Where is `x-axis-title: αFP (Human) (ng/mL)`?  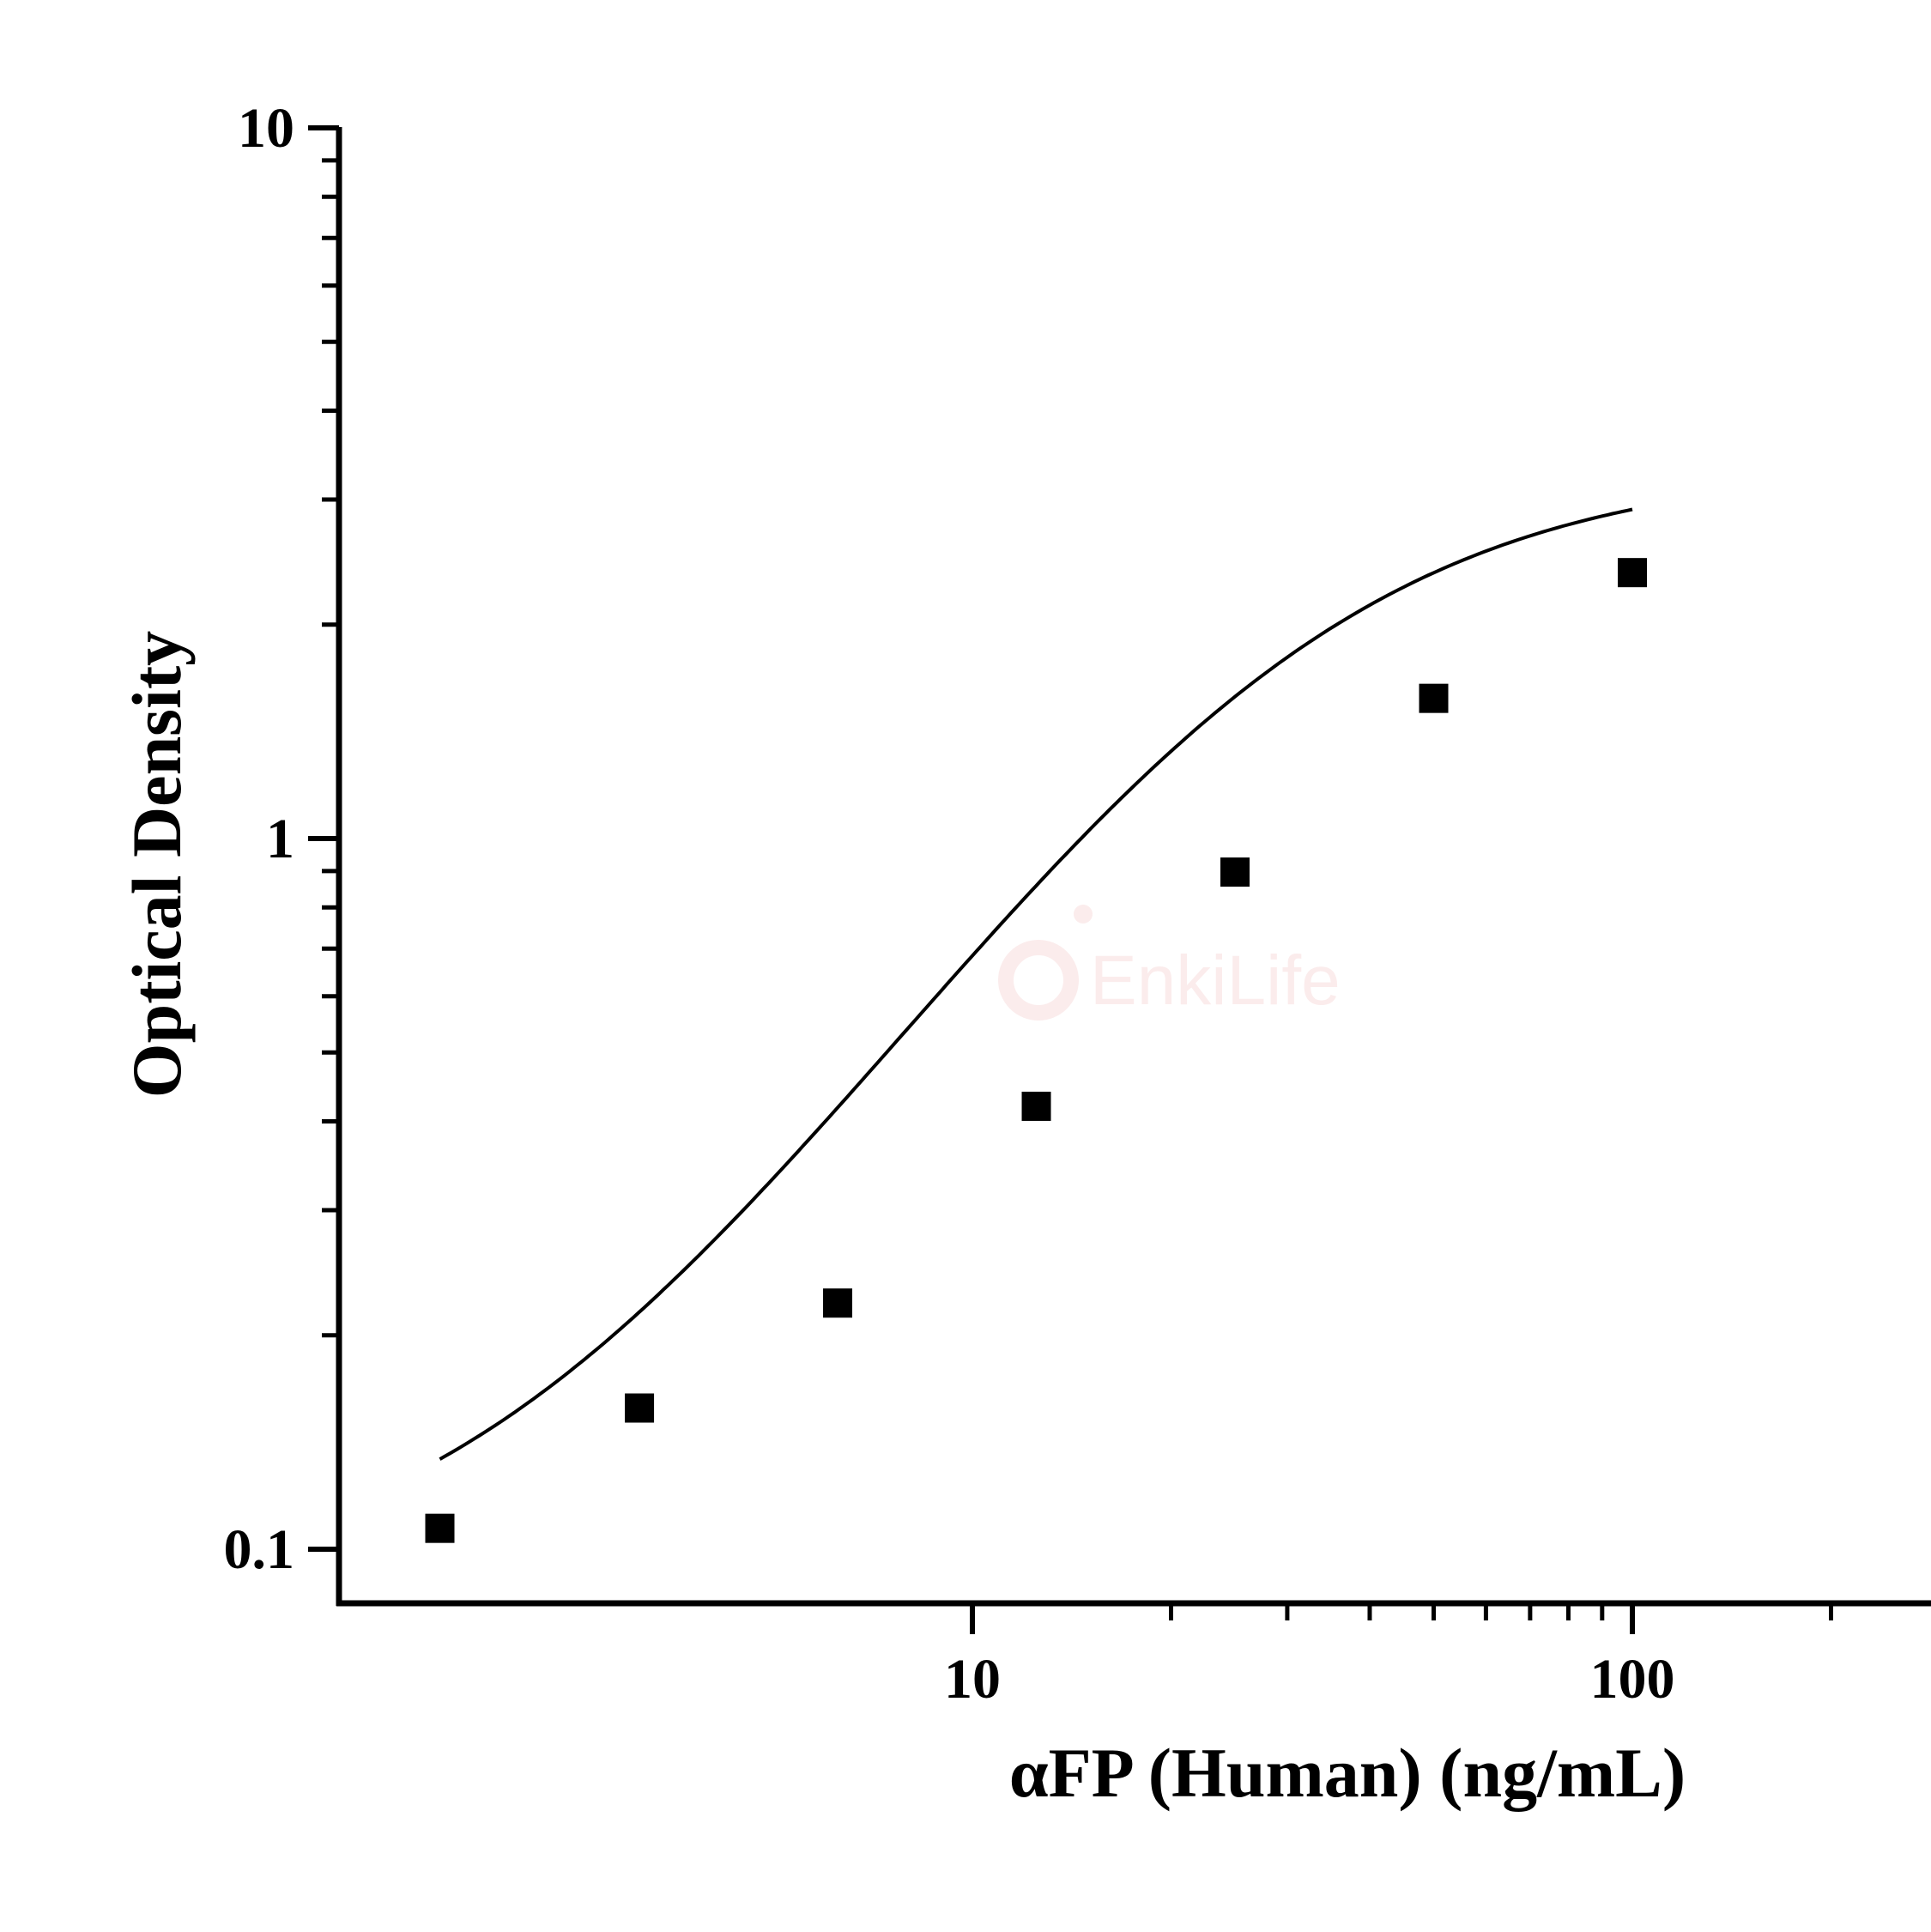
x-axis-title: αFP (Human) (ng/mL) is located at coordinates (1347, 1773).